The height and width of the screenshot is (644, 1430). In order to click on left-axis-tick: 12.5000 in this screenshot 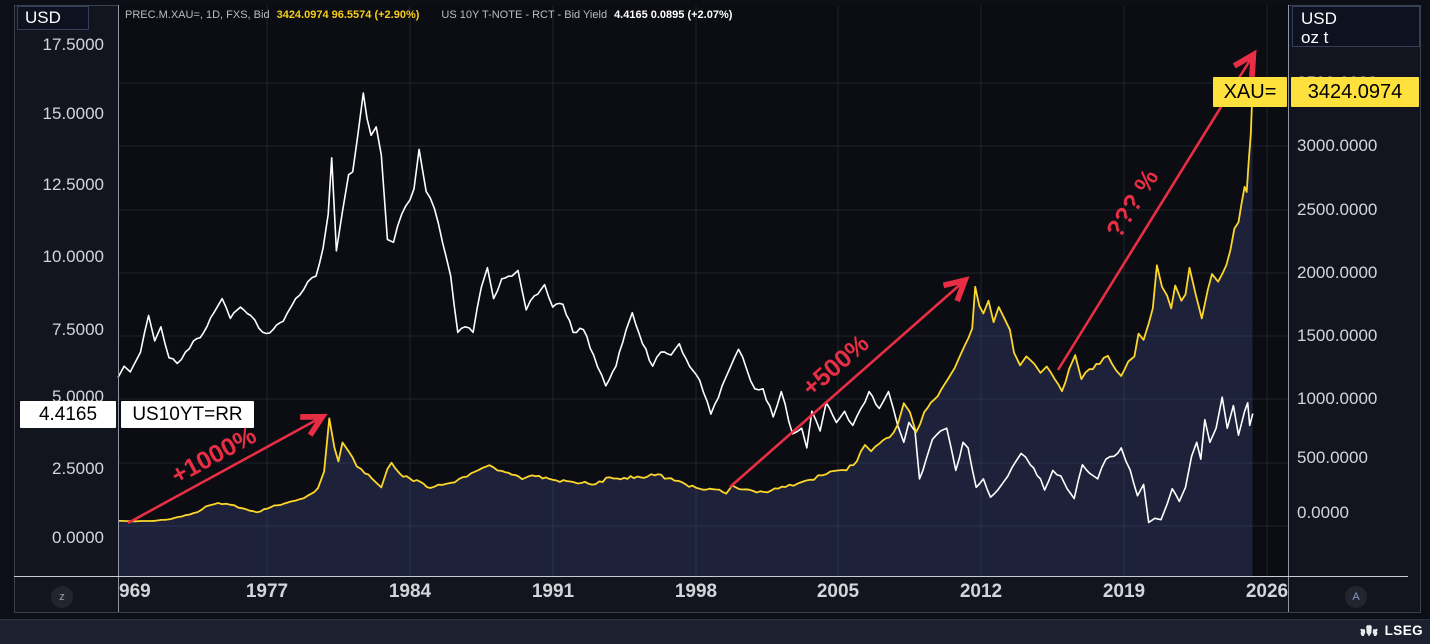, I will do `click(73, 184)`.